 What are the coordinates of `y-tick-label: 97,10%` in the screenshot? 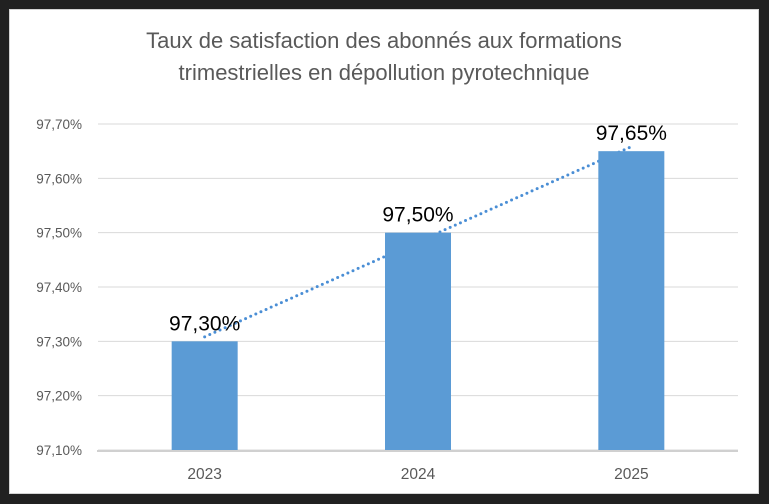 It's located at (59, 450).